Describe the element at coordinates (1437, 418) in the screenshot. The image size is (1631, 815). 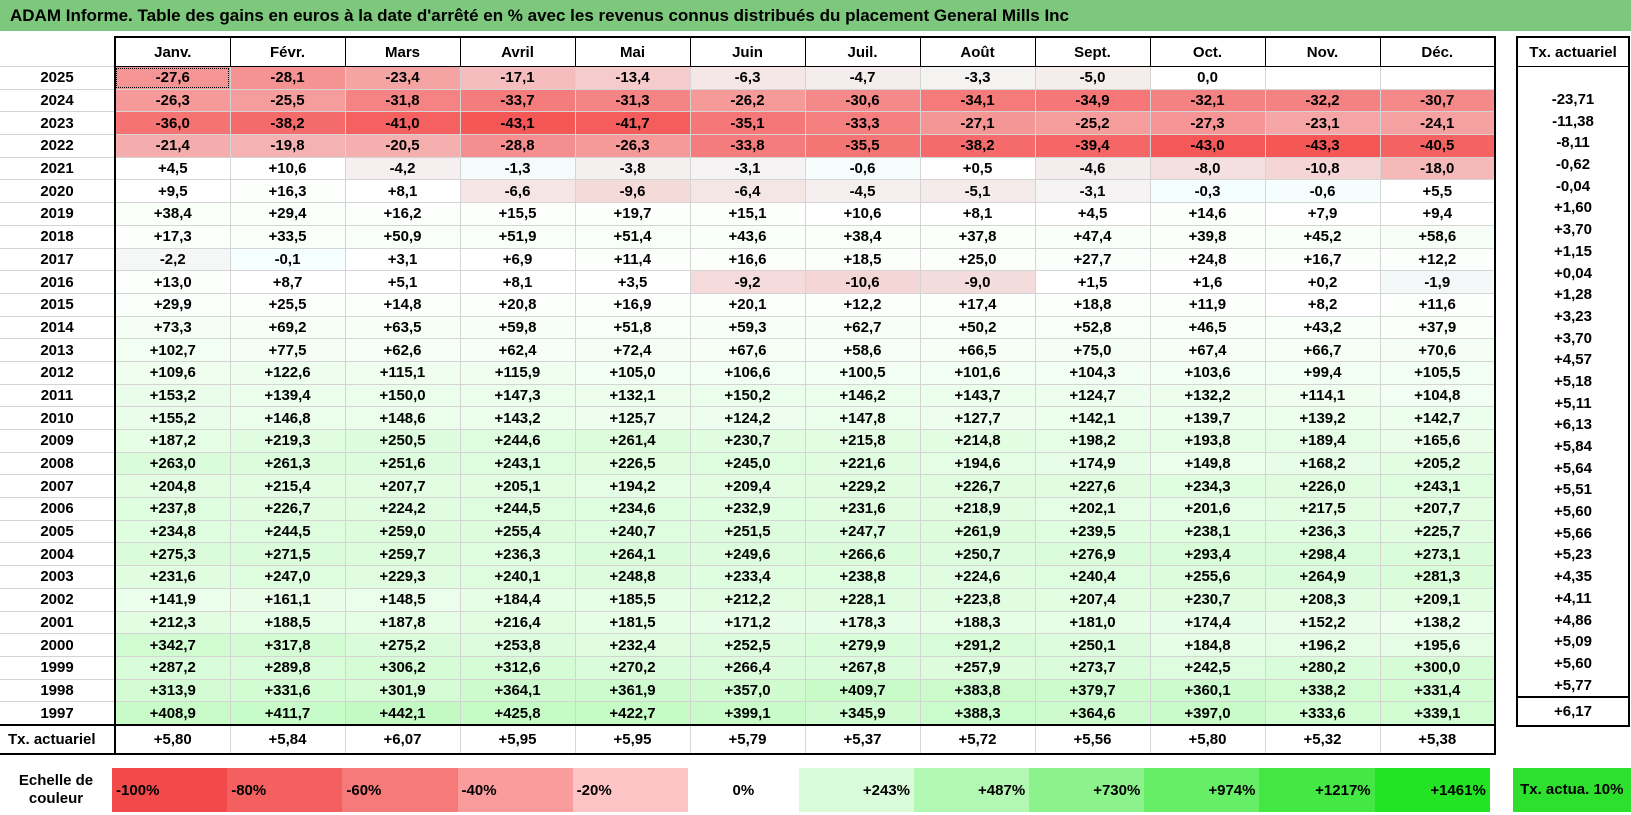
I see `value-cell: +142,7` at that location.